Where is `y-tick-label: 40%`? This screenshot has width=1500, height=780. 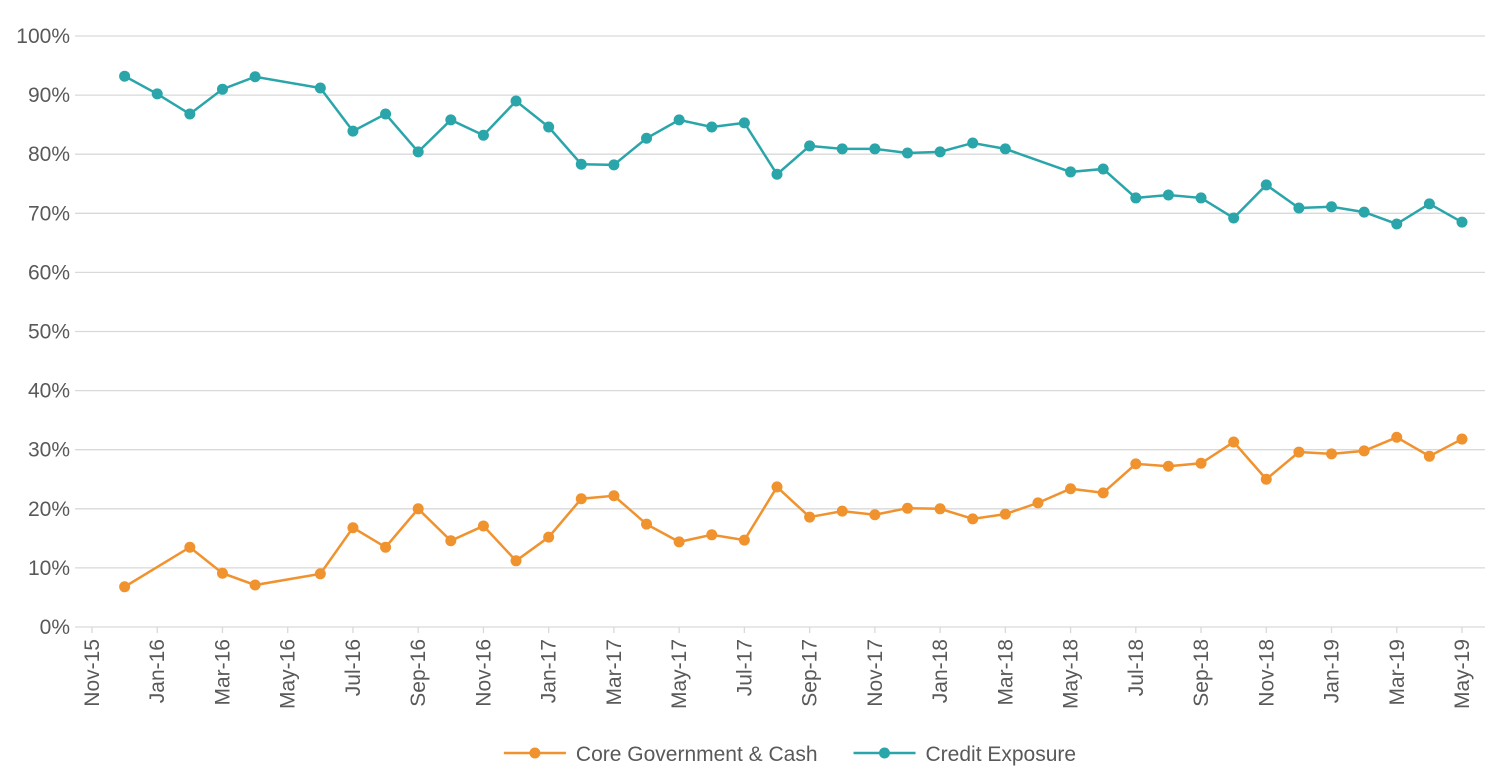 y-tick-label: 40% is located at coordinates (49, 391).